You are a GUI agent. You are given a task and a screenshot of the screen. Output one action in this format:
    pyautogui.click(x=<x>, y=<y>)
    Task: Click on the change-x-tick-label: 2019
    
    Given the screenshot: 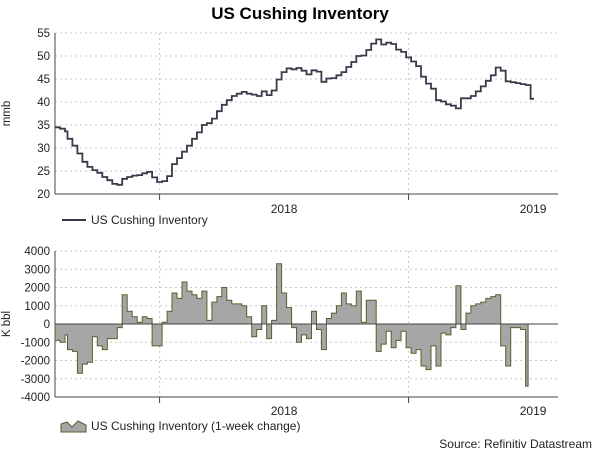 What is the action you would take?
    pyautogui.click(x=533, y=411)
    